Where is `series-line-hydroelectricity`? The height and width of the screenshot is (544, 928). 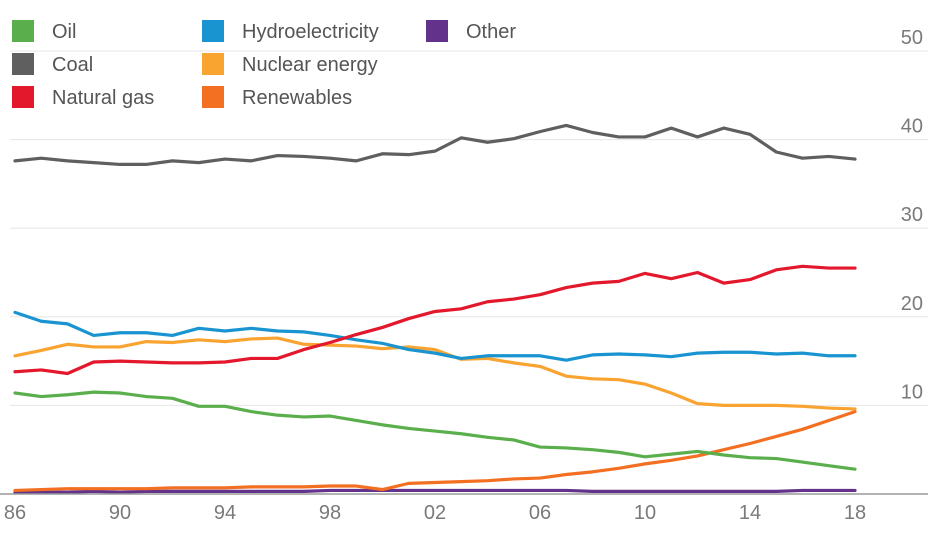
series-line-hydroelectricity is located at coordinates (435, 336).